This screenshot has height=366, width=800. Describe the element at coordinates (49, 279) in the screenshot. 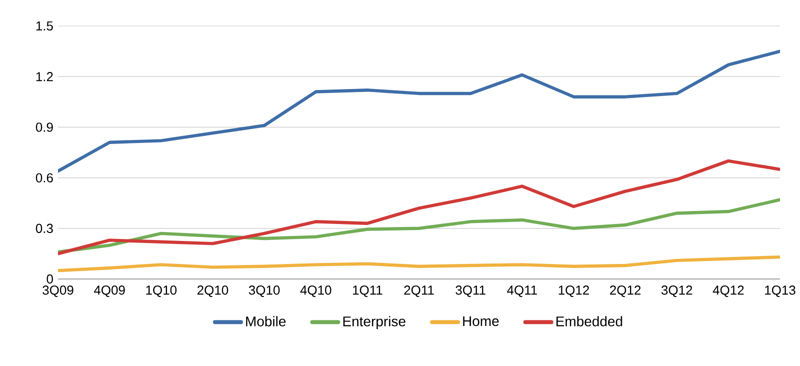

I see `y-tick-label: 0` at that location.